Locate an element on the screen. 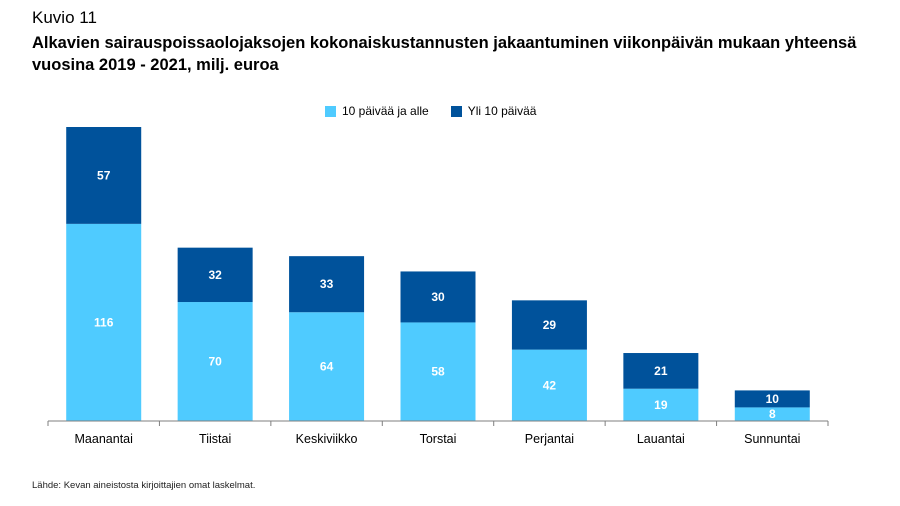 This screenshot has width=900, height=506. data-label-short-6: 8 is located at coordinates (772, 414).